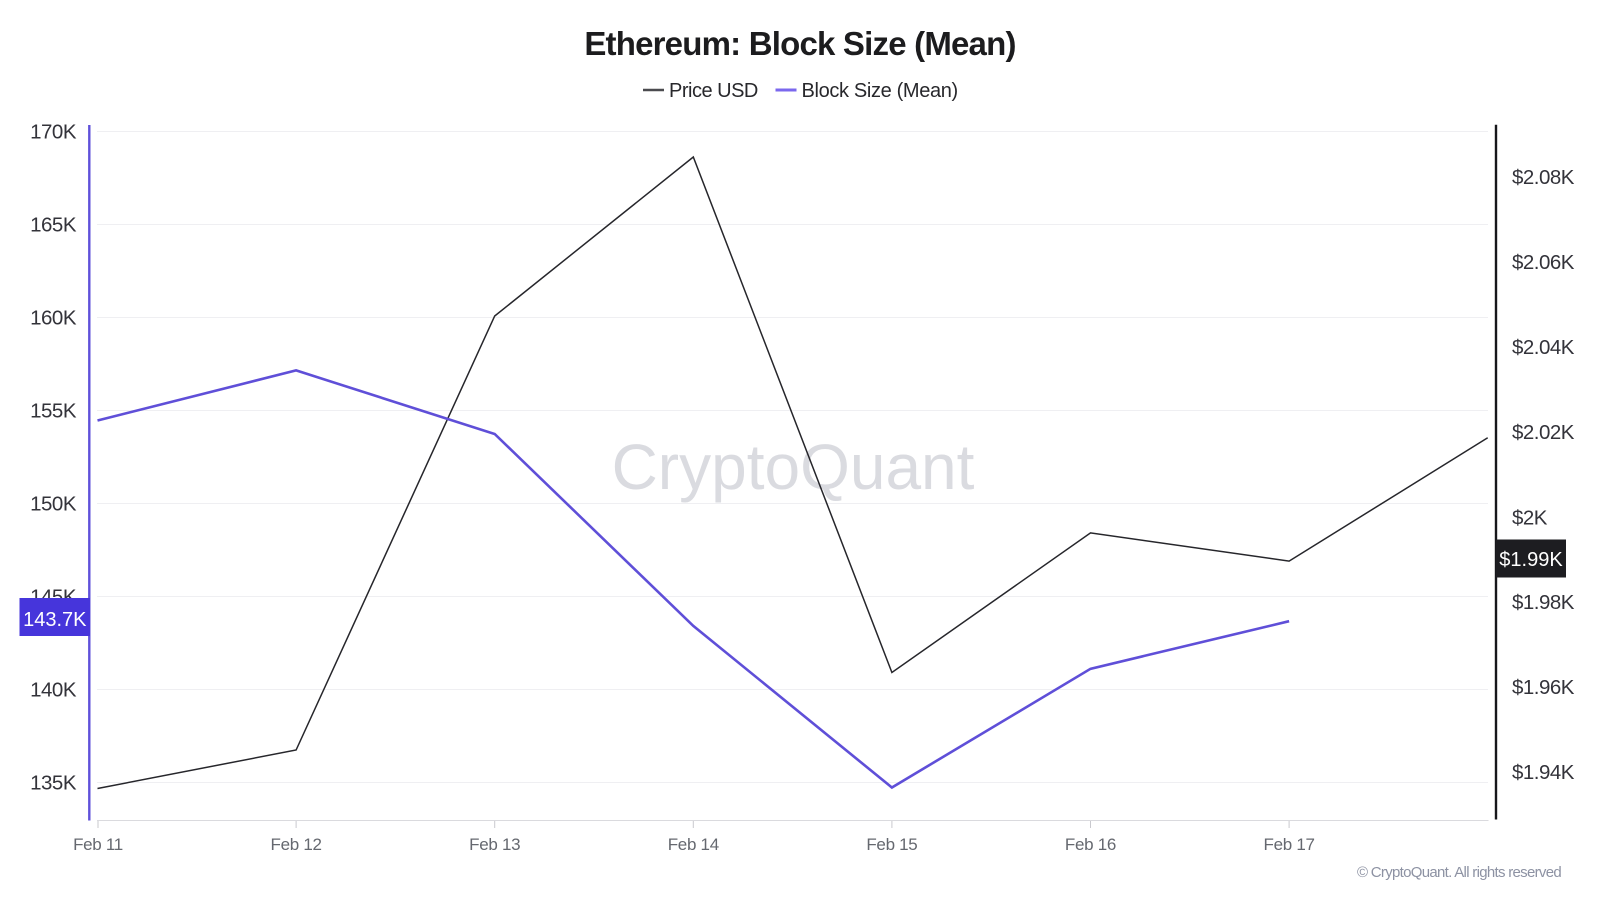 The width and height of the screenshot is (1600, 900). I want to click on svg-text: 143.7K, so click(55, 620).